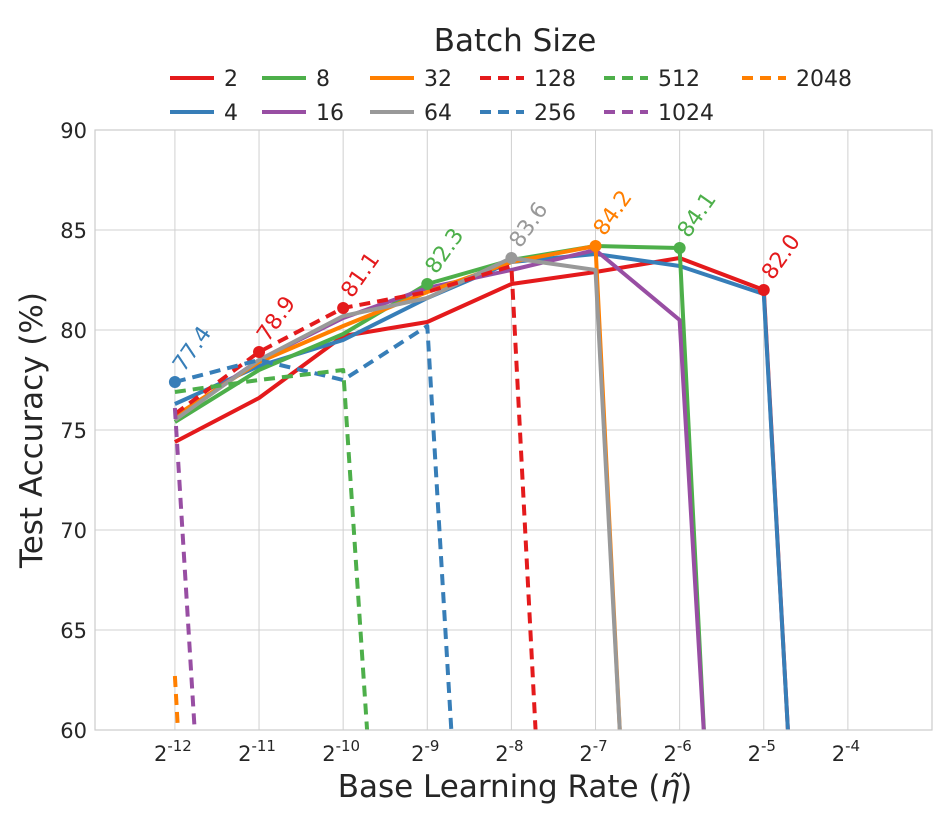 The image size is (947, 821). I want to click on y-tick-labels: 60 65 70 75 80 85 90, so click(73, 431).